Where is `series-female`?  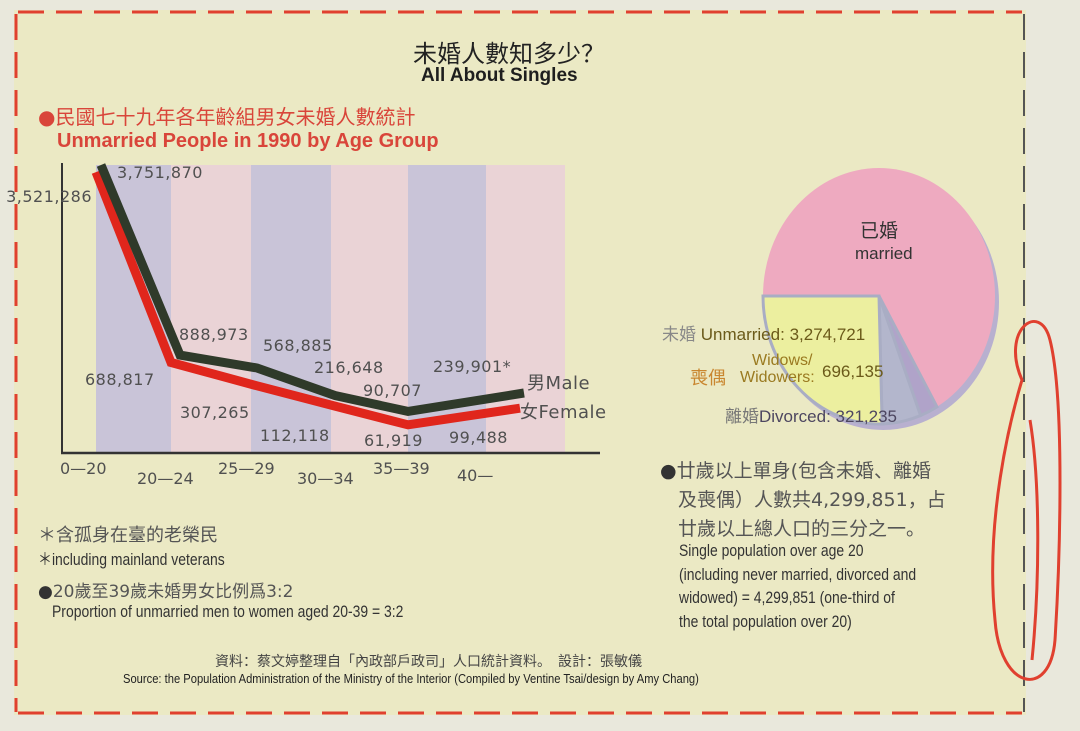 series-female is located at coordinates (306, 300).